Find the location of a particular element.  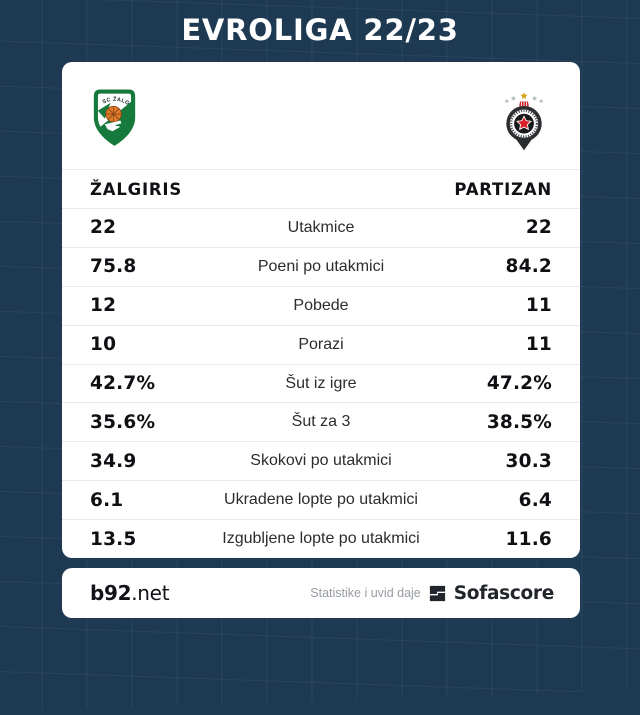

stat-row-ukradene: Ukradene lopte po utakmici 6.1 6.4 is located at coordinates (321, 501).